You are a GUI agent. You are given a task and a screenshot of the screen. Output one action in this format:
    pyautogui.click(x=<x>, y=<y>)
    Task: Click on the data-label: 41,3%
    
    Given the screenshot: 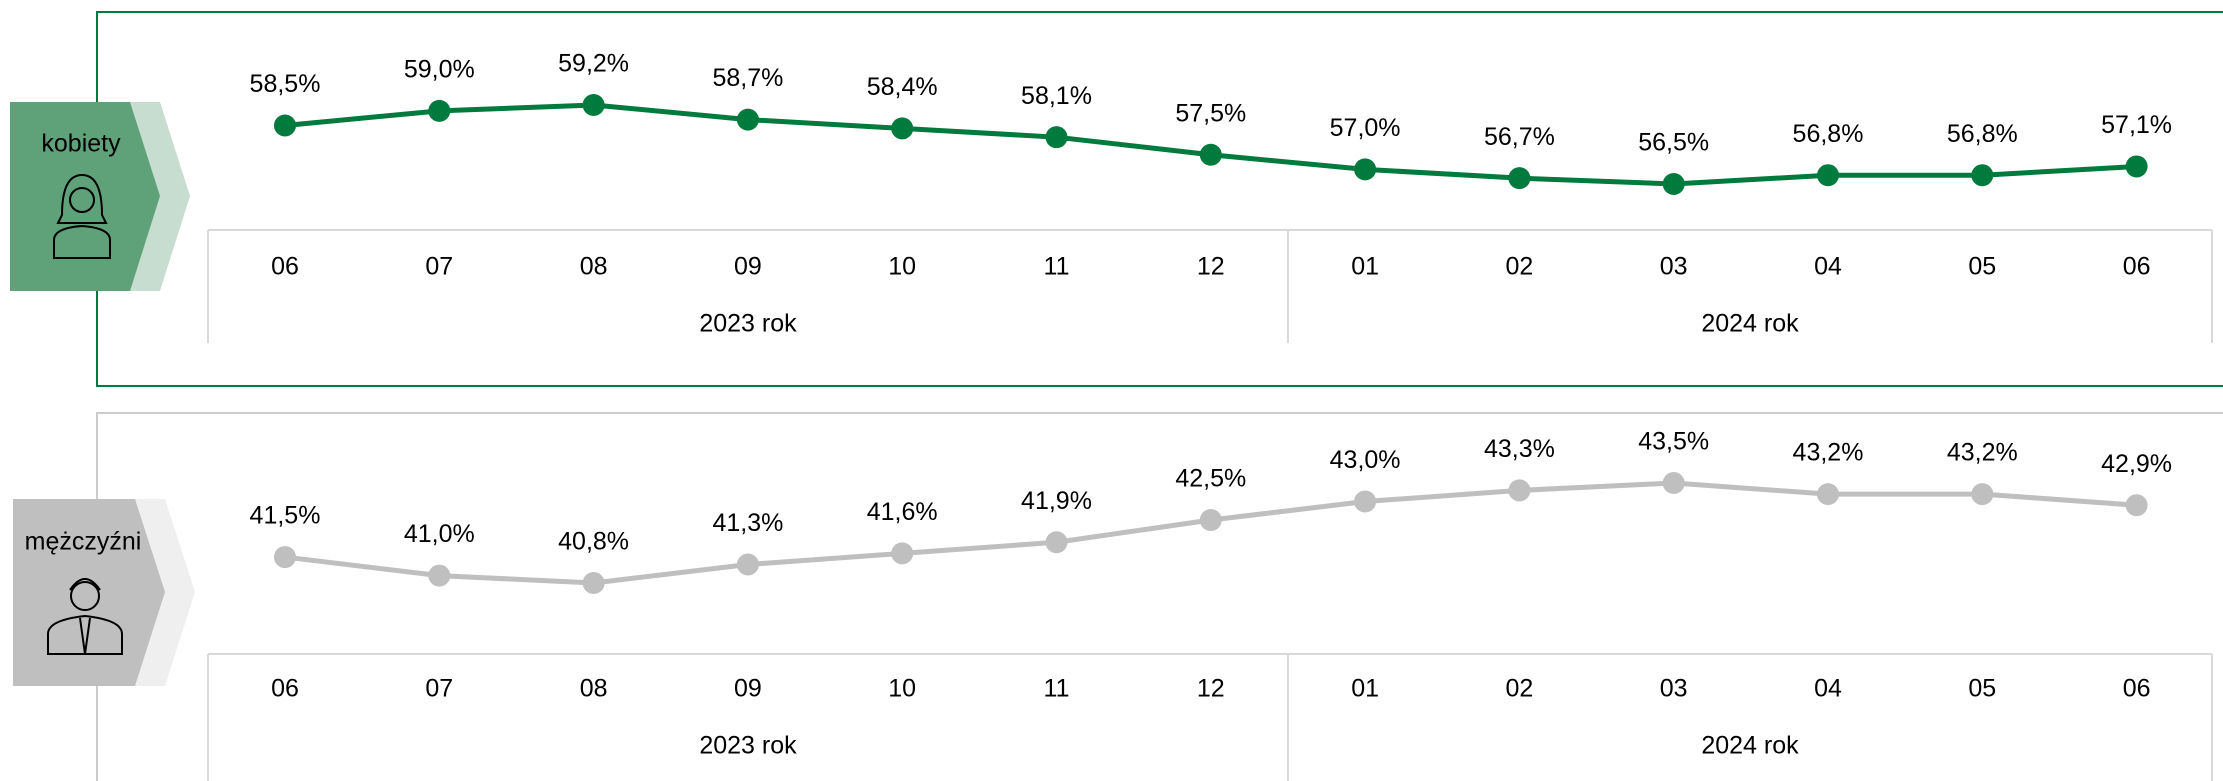 What is the action you would take?
    pyautogui.click(x=747, y=523)
    